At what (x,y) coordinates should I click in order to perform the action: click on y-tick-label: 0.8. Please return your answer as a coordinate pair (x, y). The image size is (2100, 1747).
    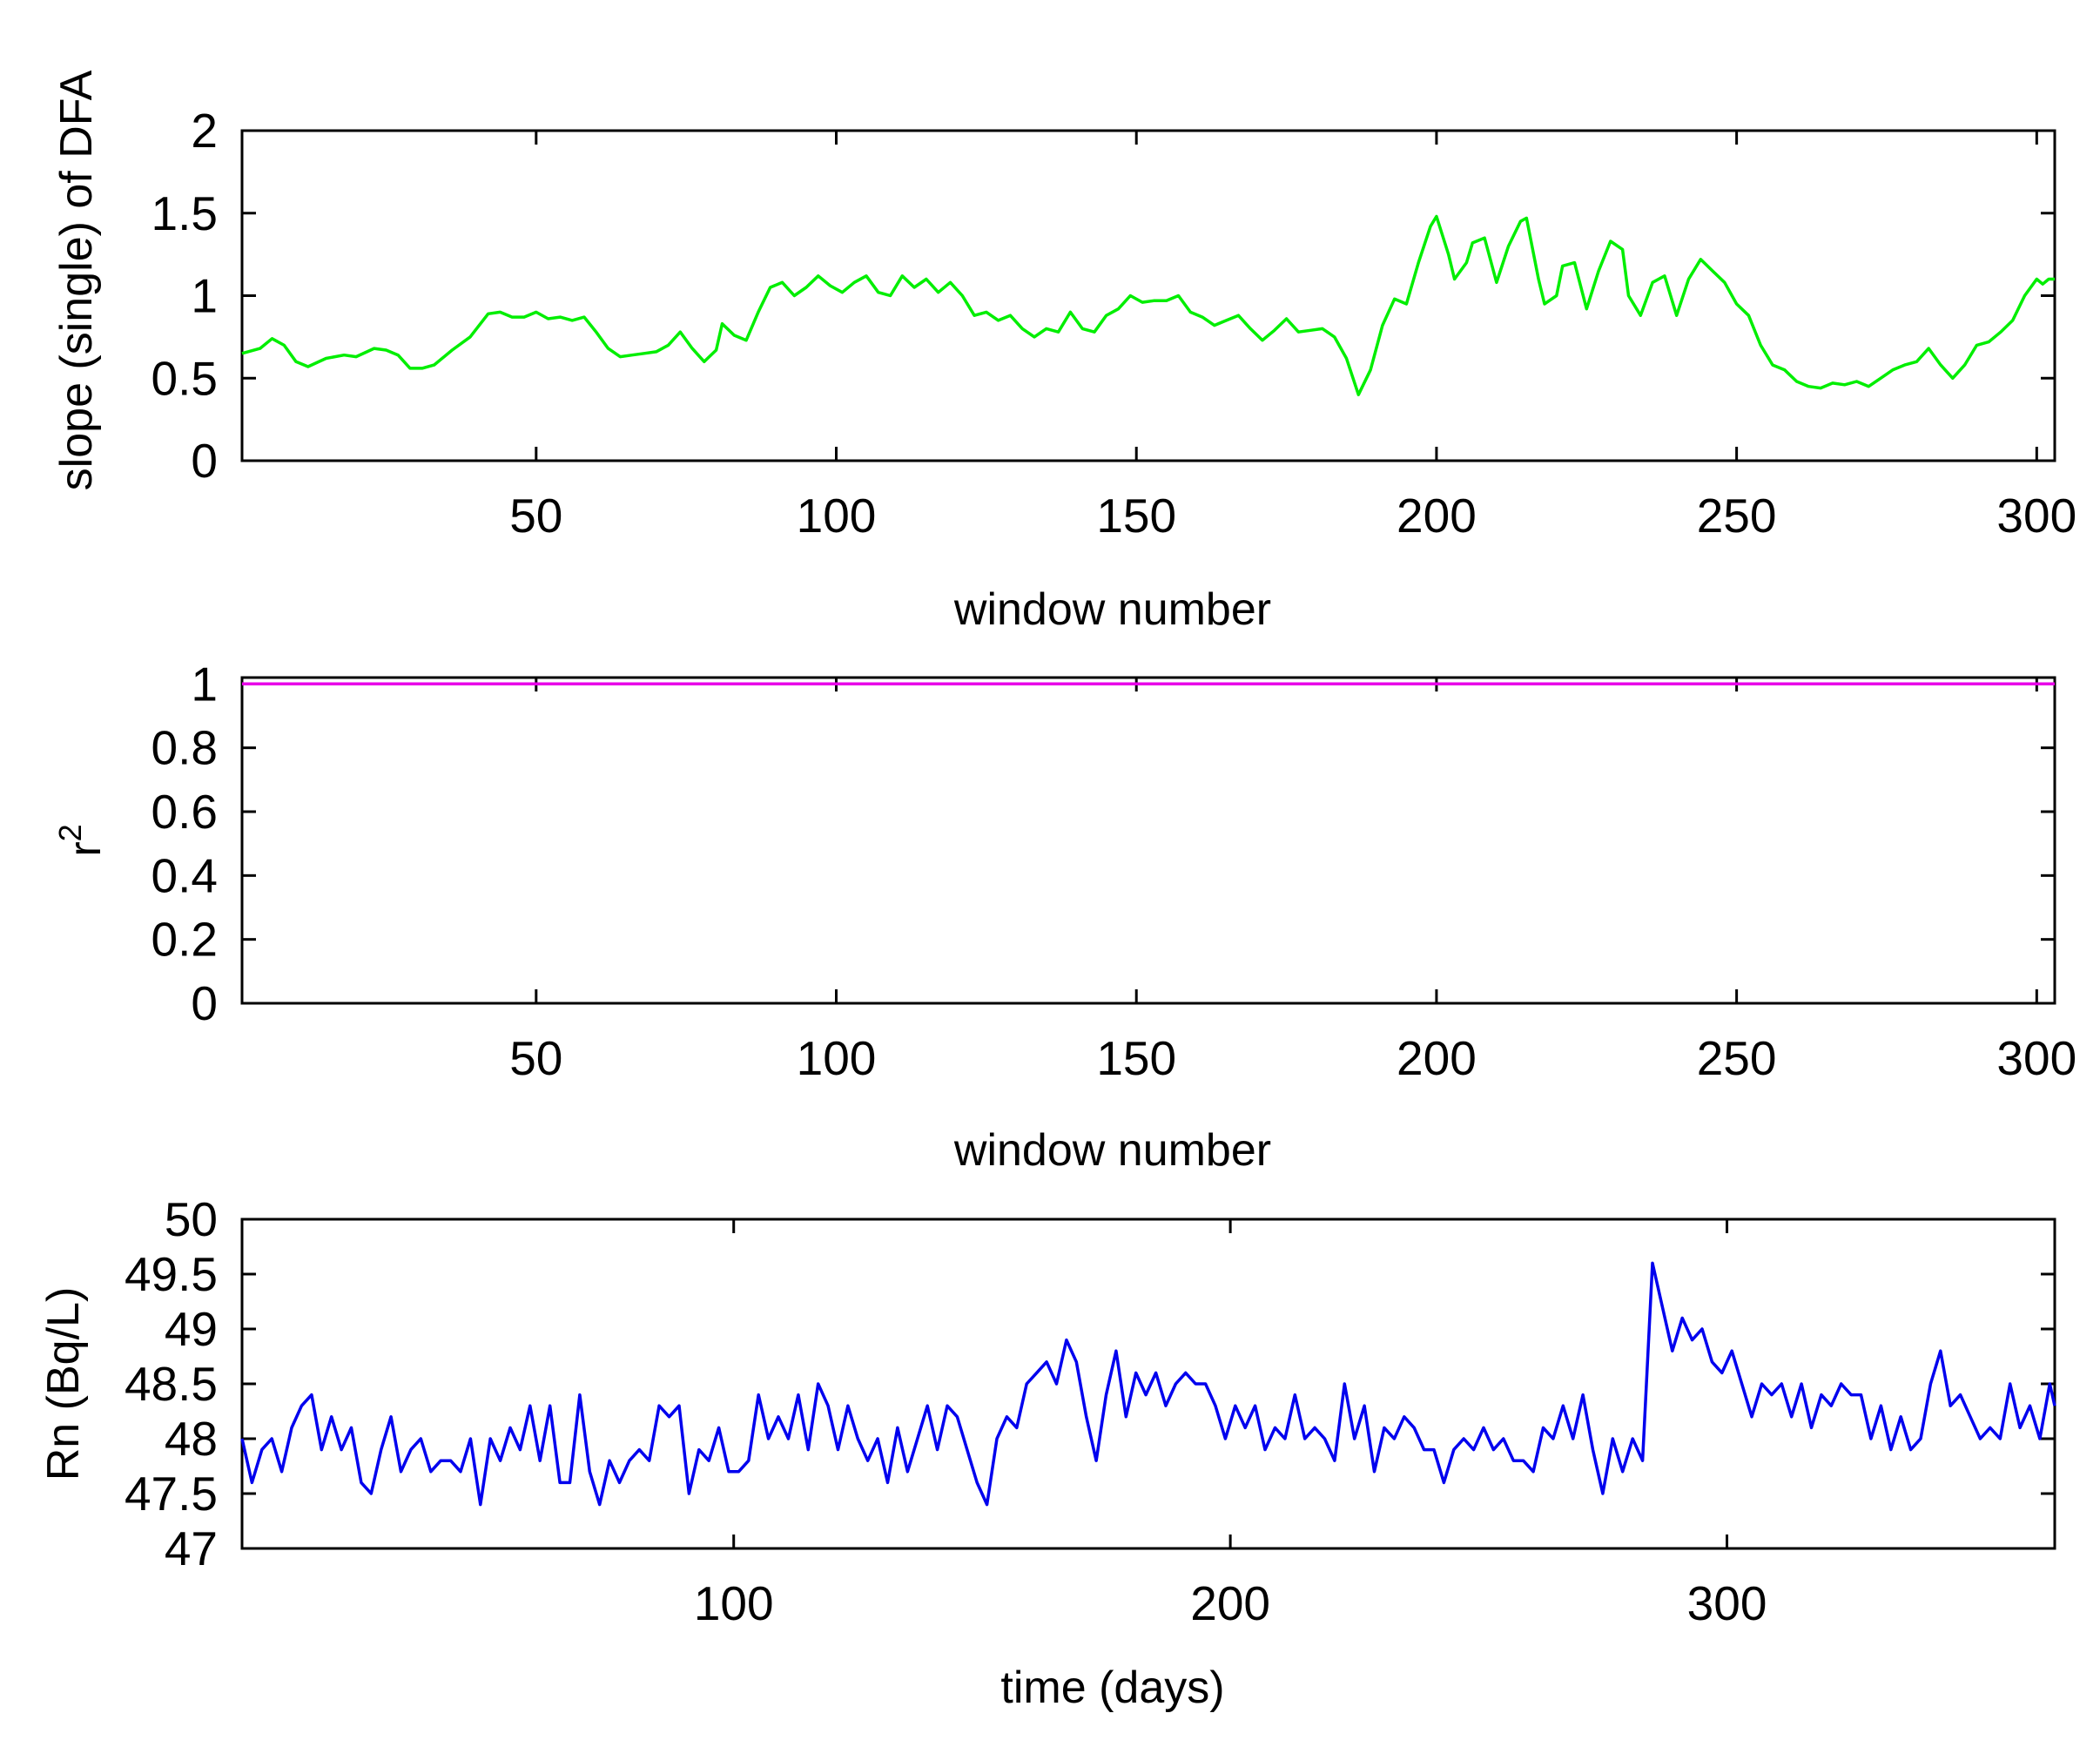
    Looking at the image, I should click on (184, 748).